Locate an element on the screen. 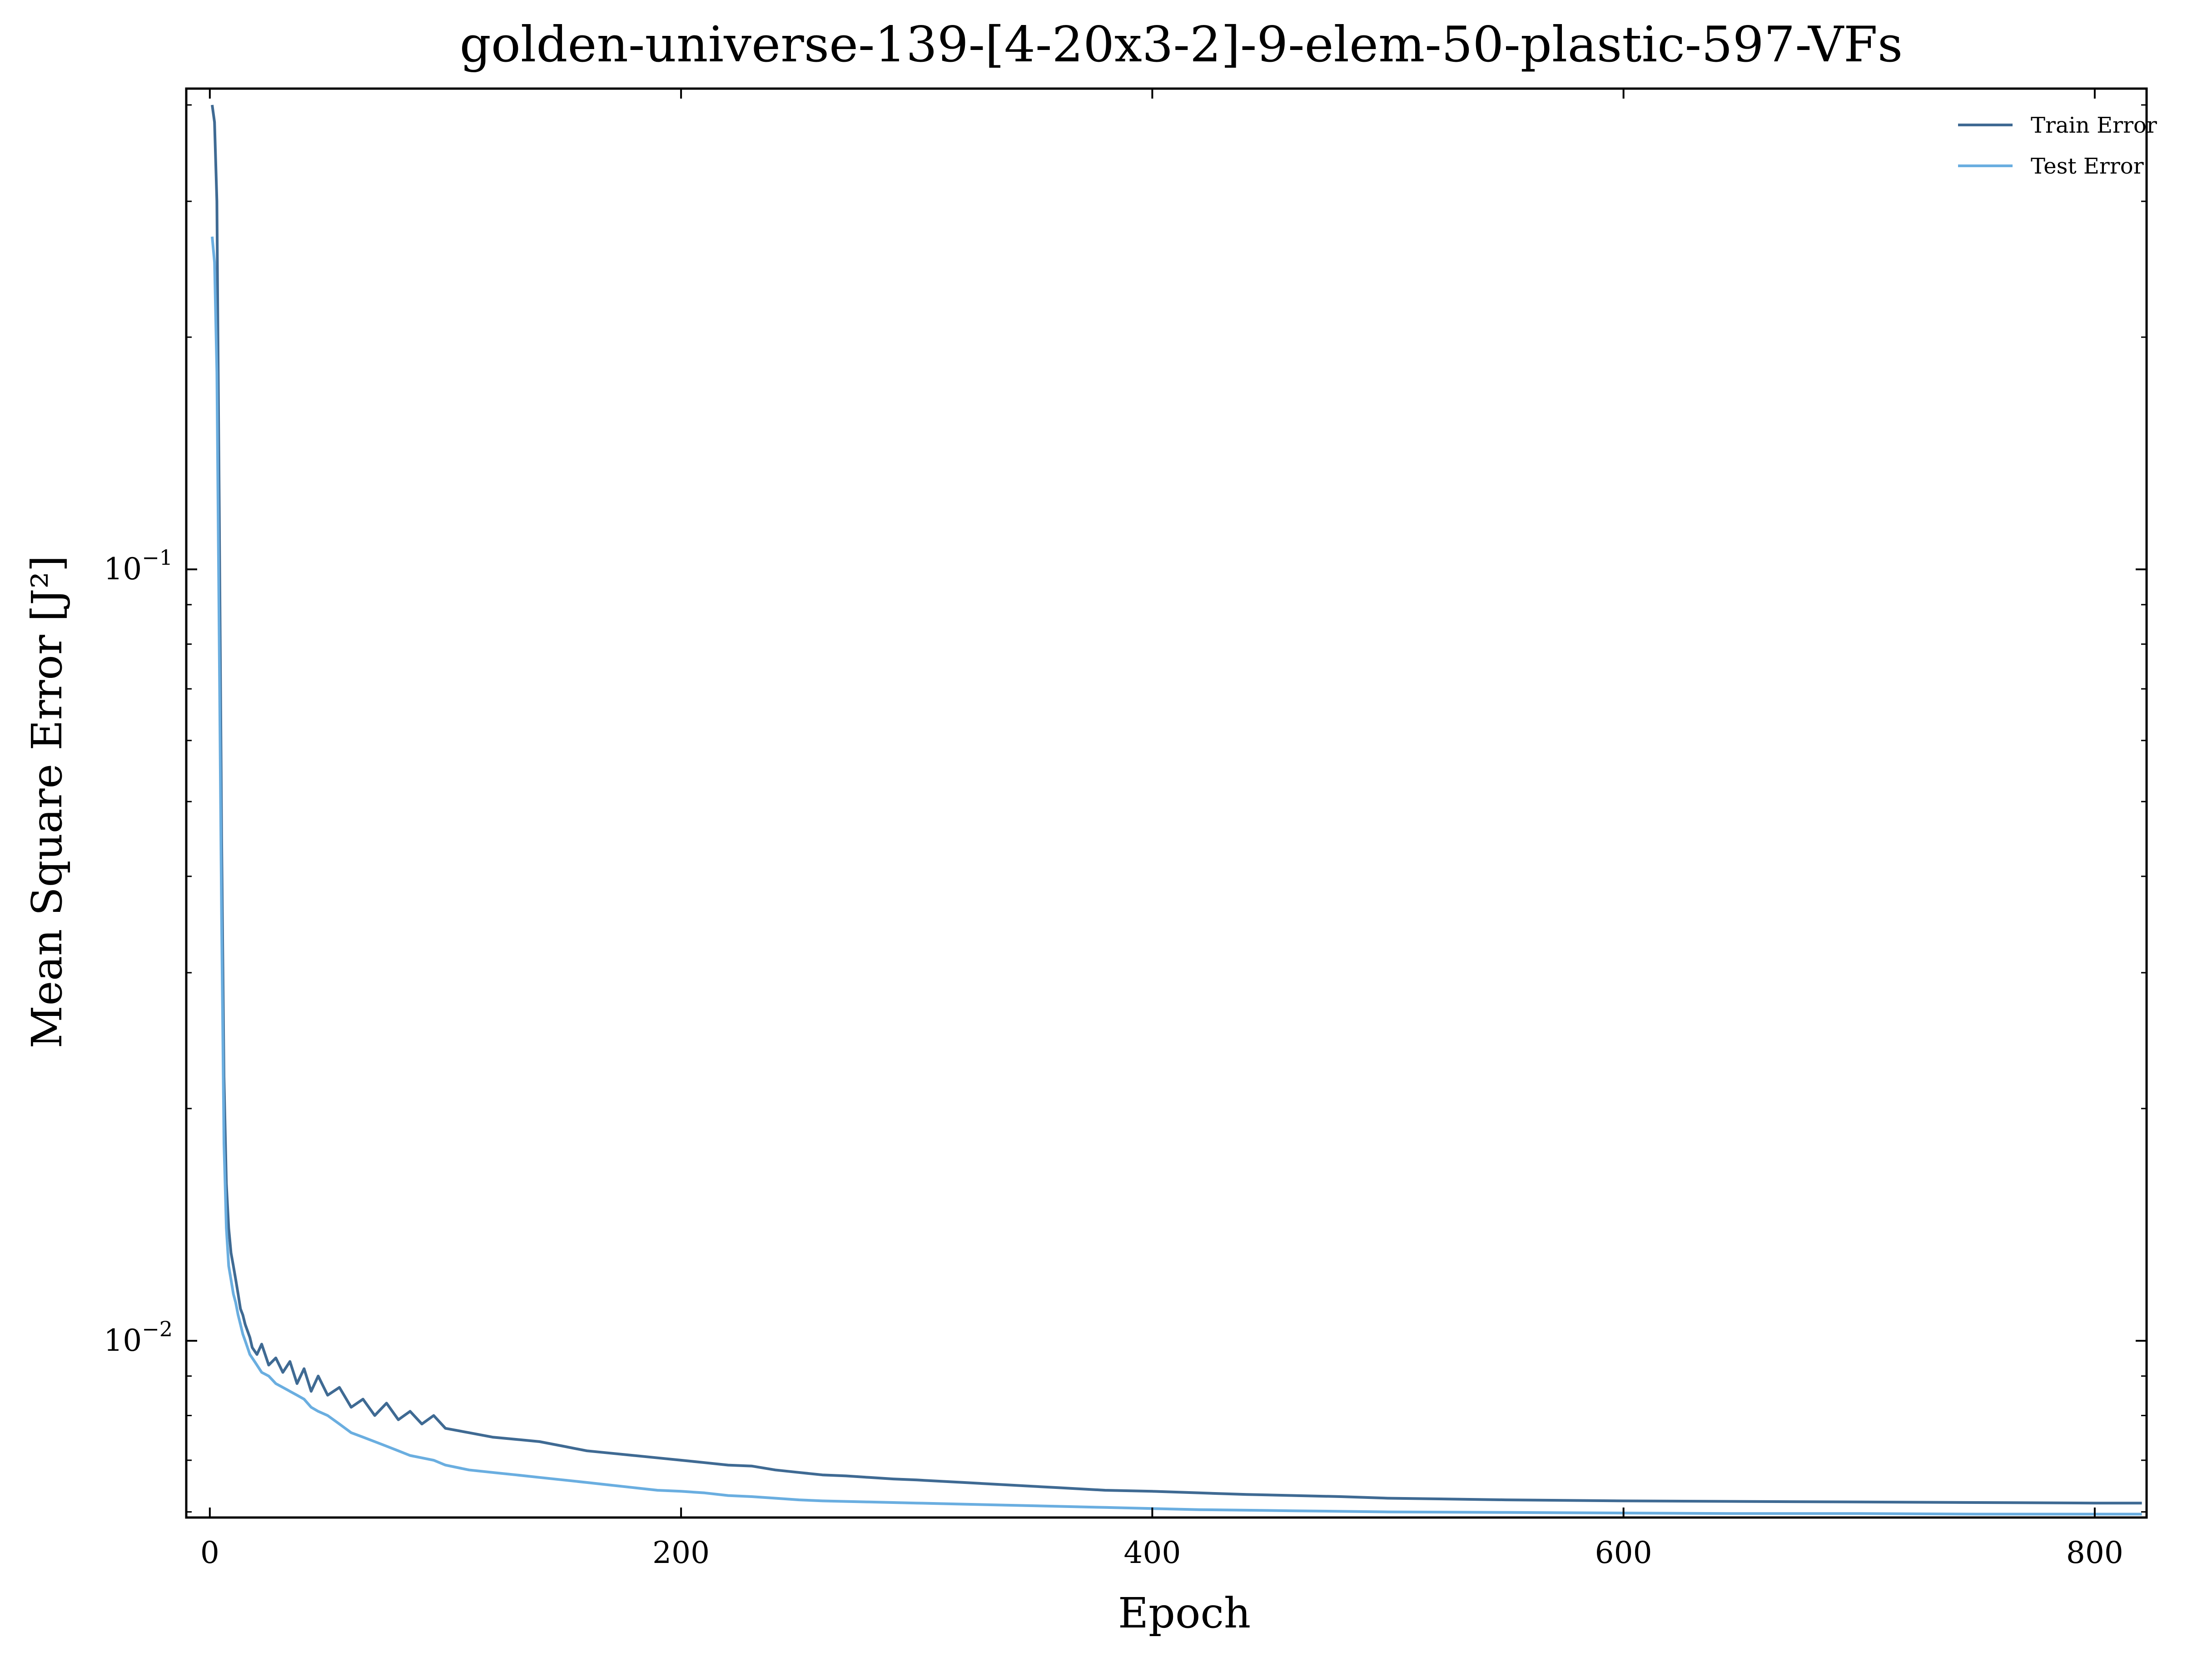 This screenshot has width=2212, height=1667. legend: Train Error Test Error is located at coordinates (2057, 146).